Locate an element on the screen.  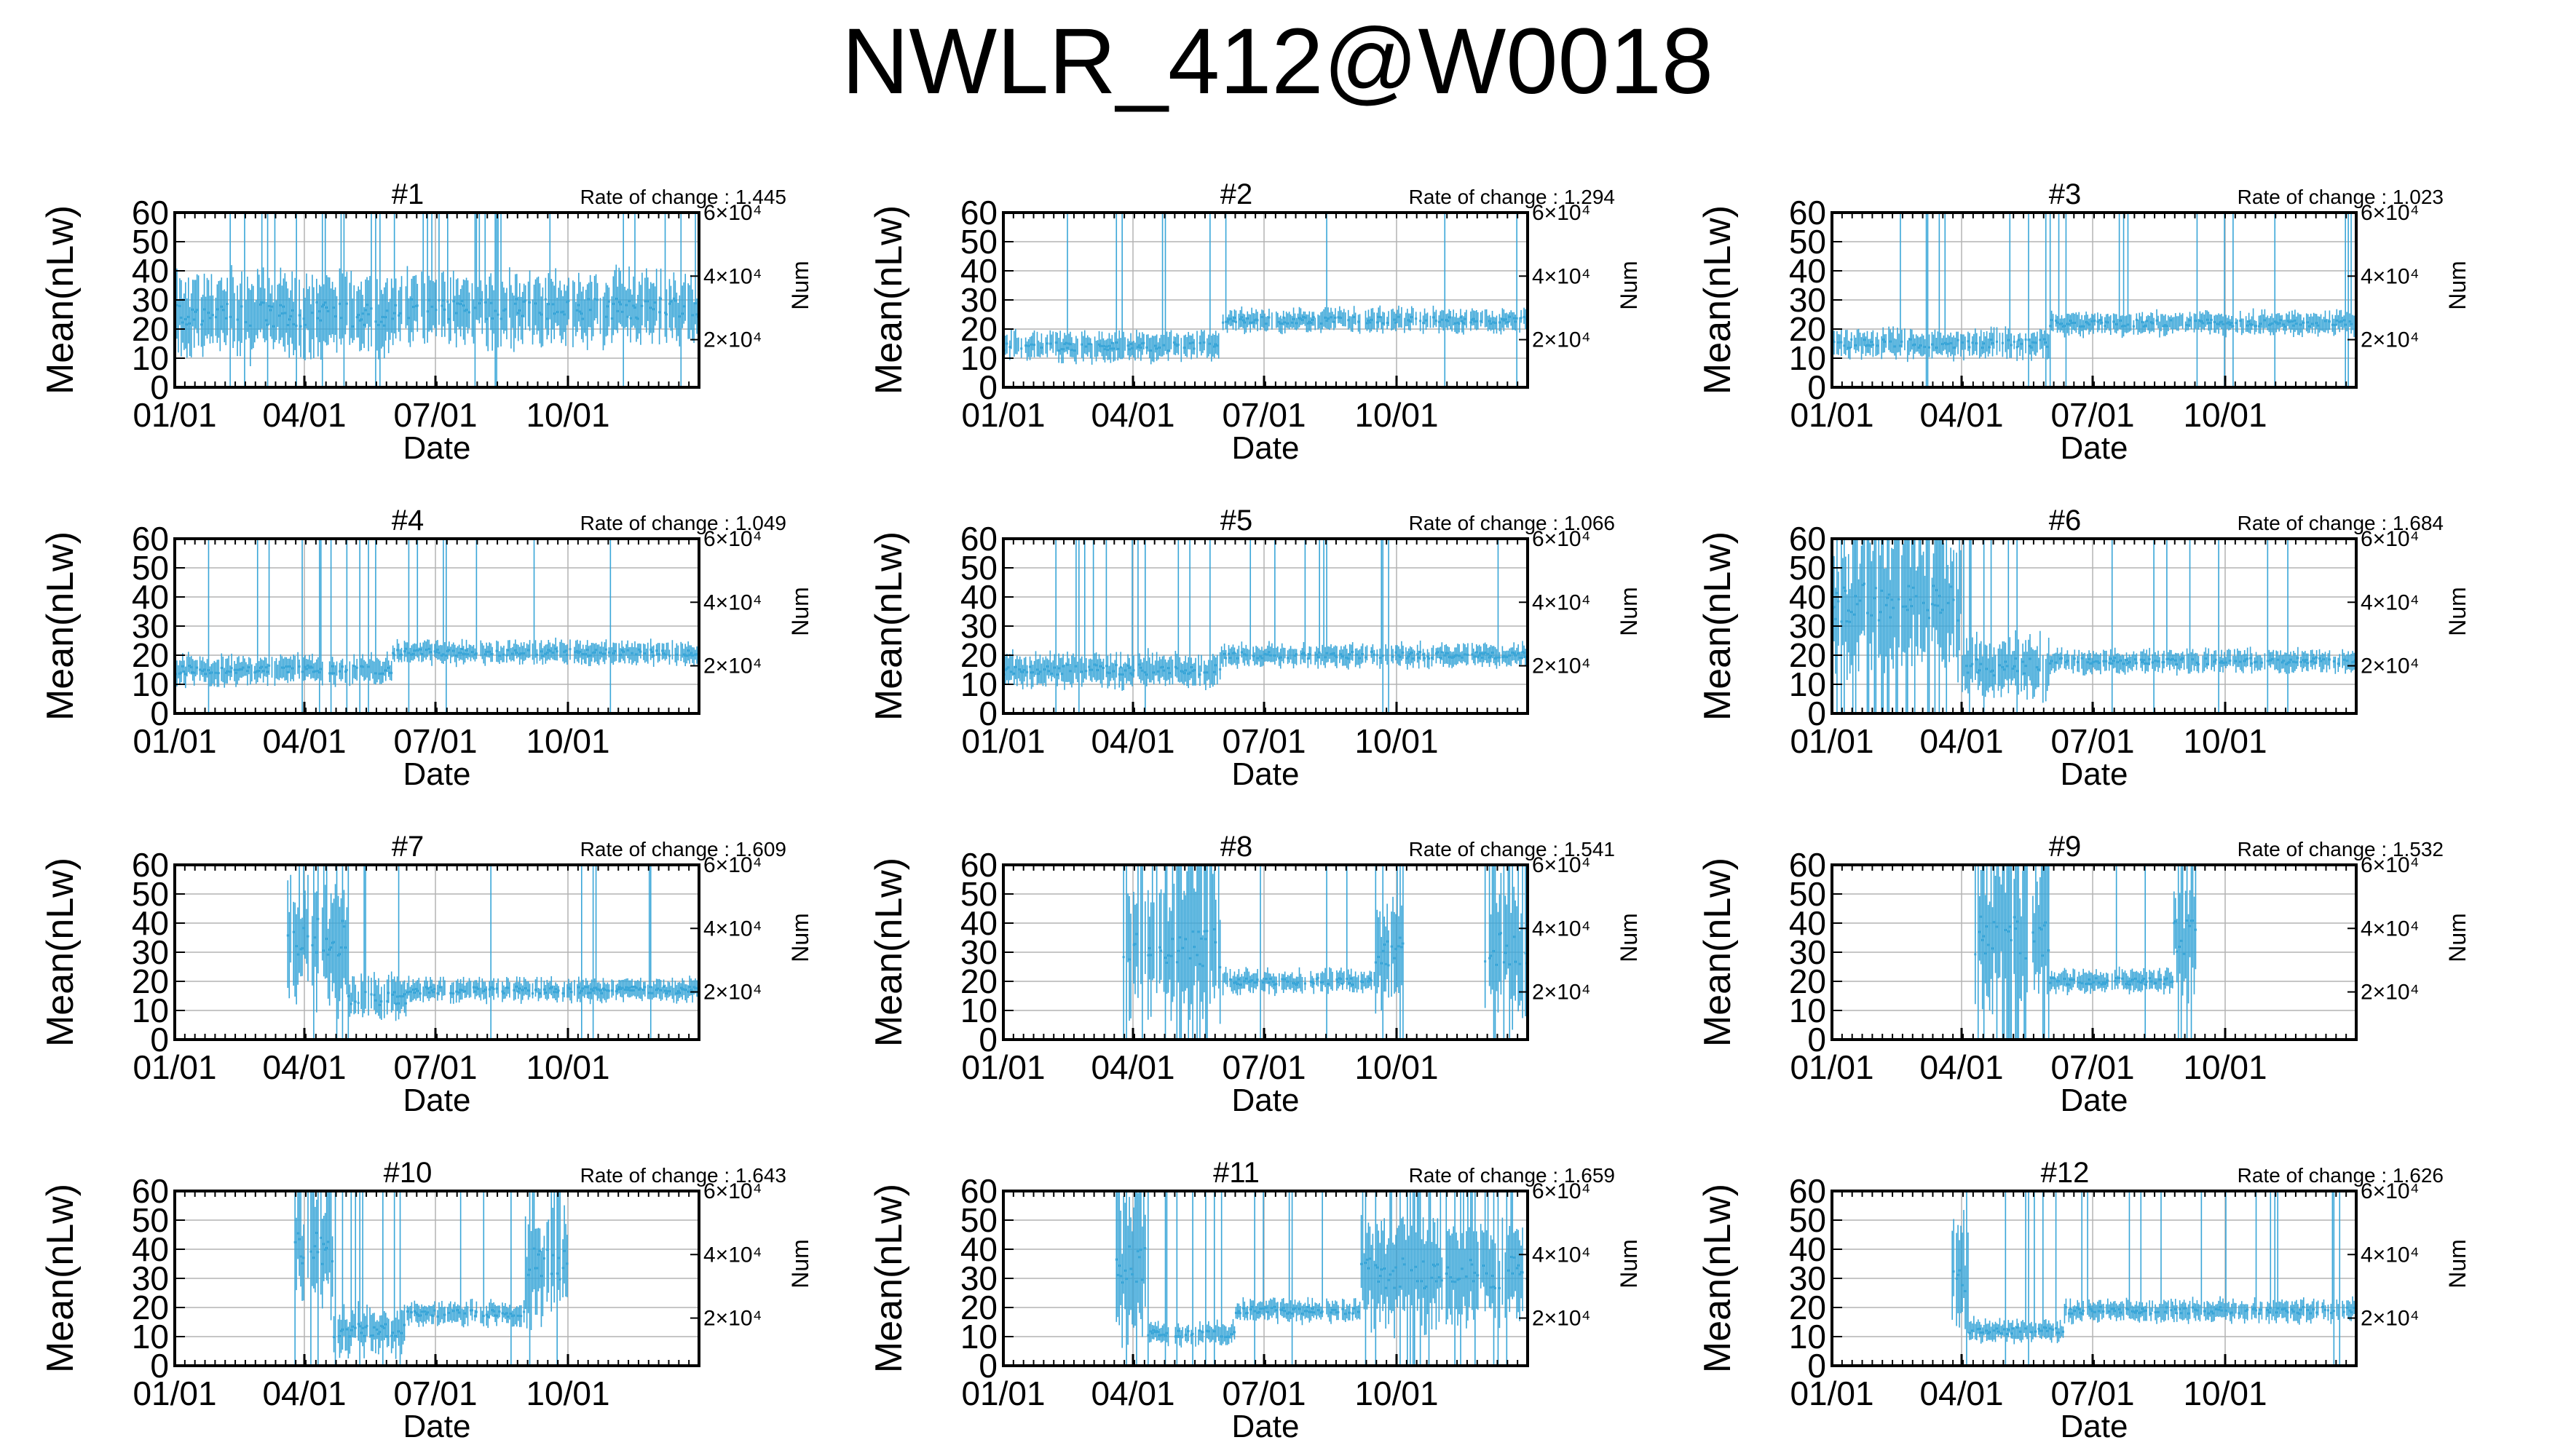
rate-of-change-label: Rate of change : 1.445 is located at coordinates (683, 197).